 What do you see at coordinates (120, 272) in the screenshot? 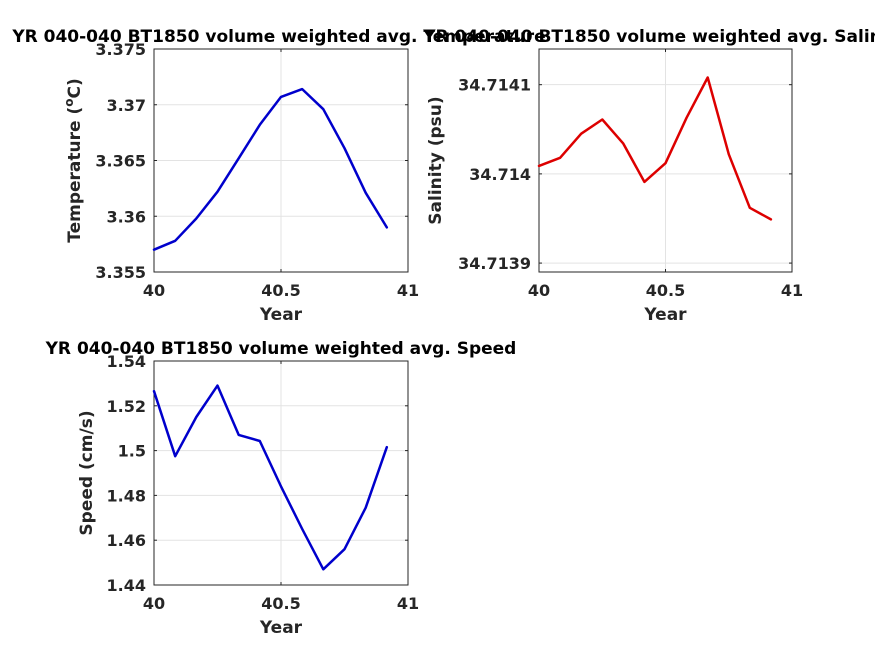
I see `y-tick-label: 3.355` at bounding box center [120, 272].